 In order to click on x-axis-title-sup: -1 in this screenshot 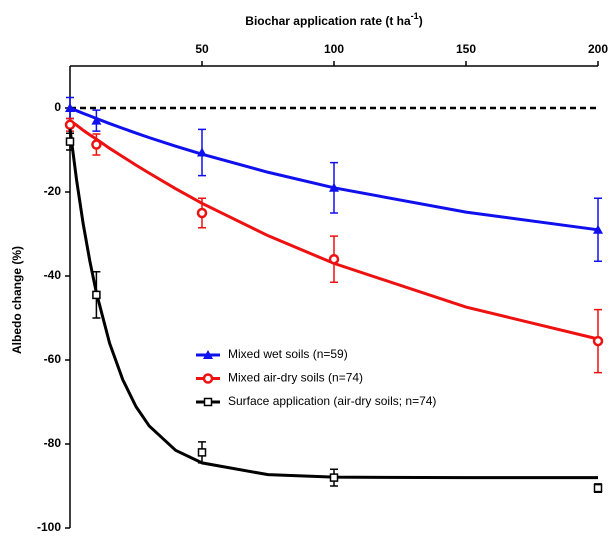, I will do `click(415, 16)`.